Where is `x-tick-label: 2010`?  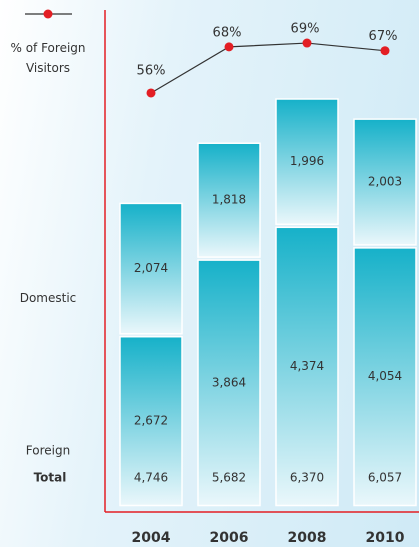
x-tick-label: 2010 is located at coordinates (385, 538).